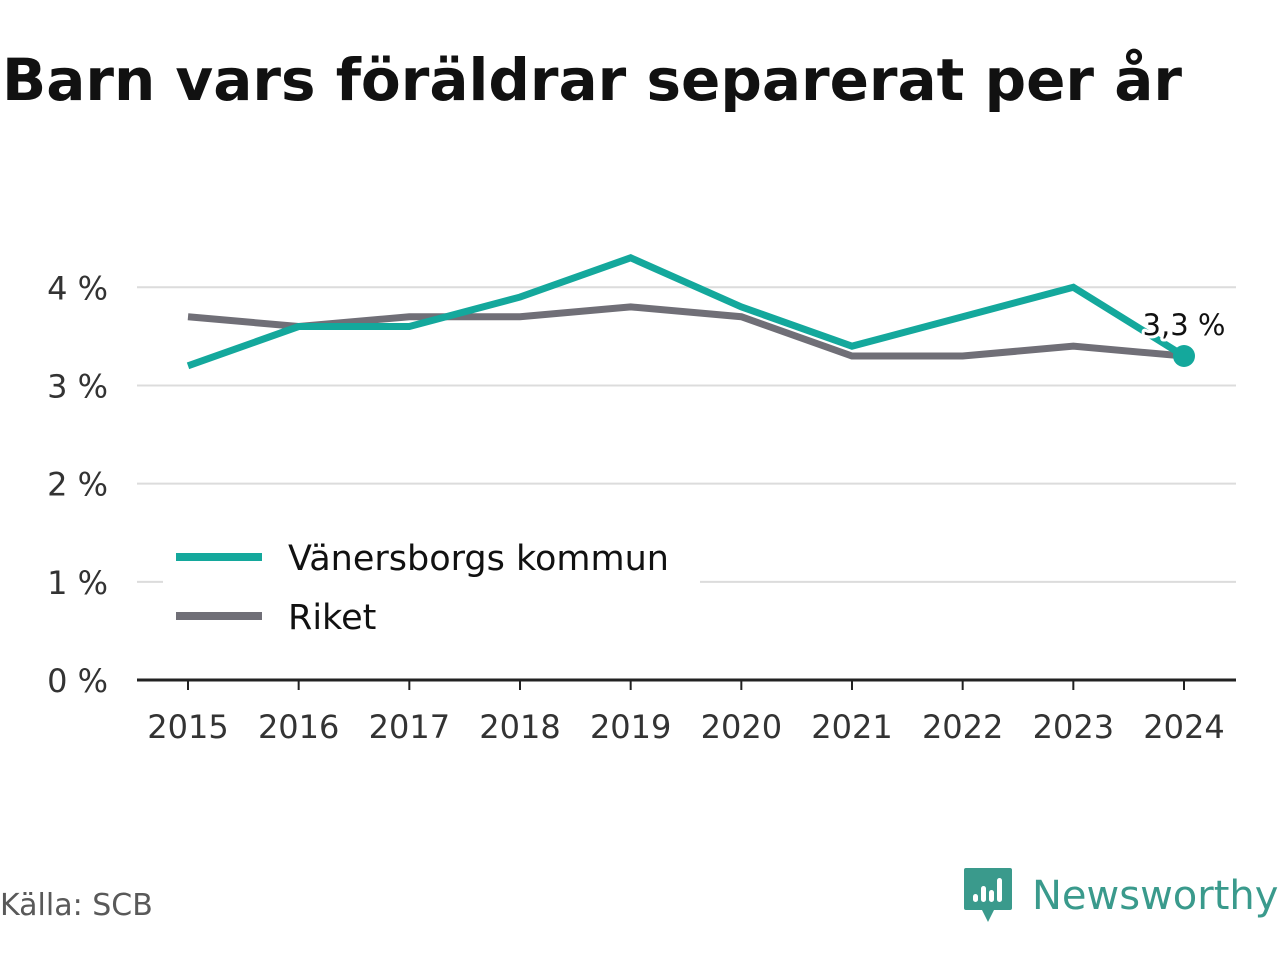  I want to click on legend-background, so click(431, 586).